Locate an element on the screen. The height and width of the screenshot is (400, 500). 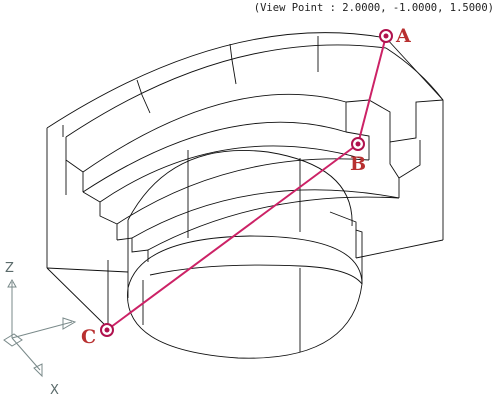
y-axis-line is located at coordinates (42, 330).